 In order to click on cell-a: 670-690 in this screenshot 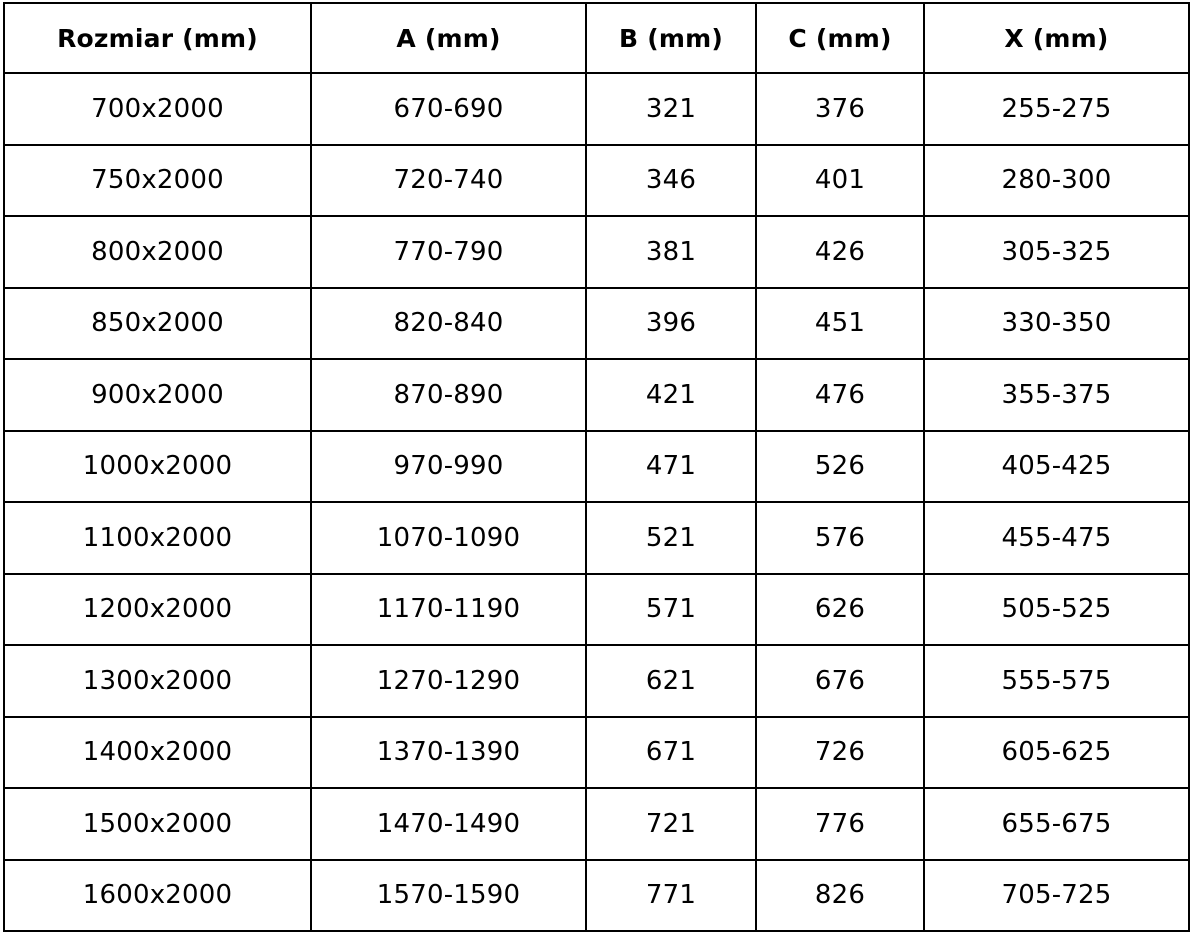, I will do `click(448, 109)`.